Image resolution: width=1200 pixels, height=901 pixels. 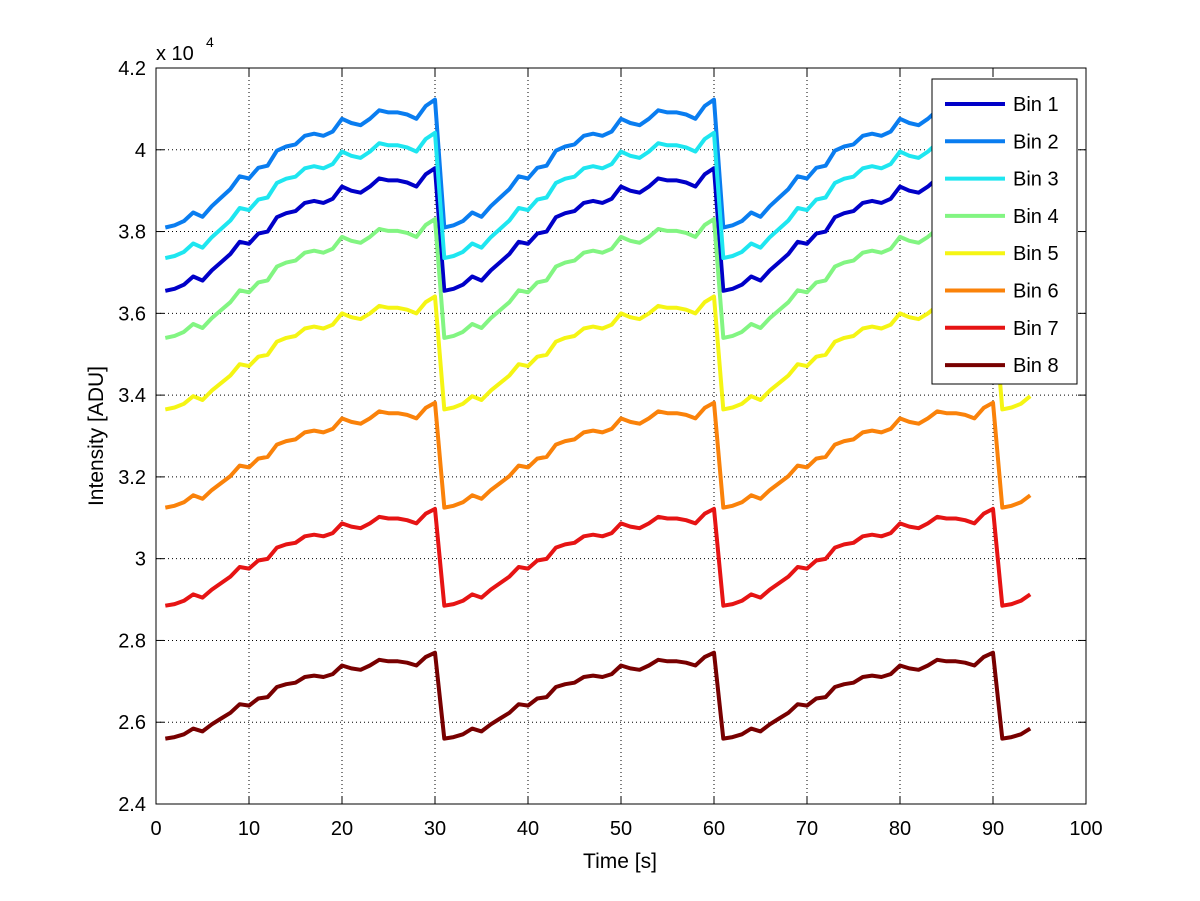 What do you see at coordinates (993, 829) in the screenshot?
I see `x-tick-label: 90` at bounding box center [993, 829].